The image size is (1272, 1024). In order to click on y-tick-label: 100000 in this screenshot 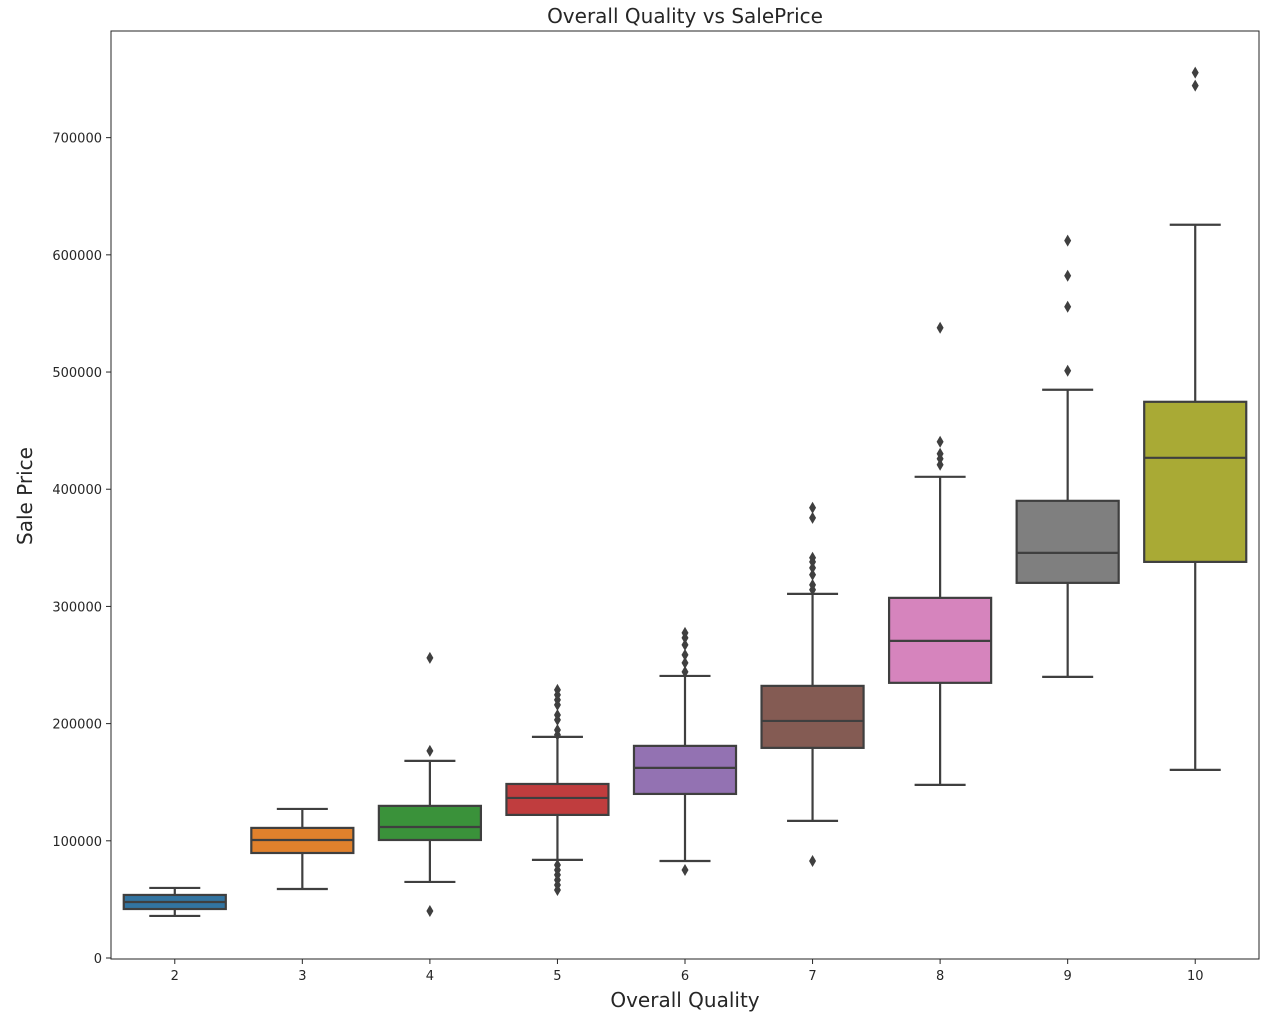, I will do `click(77, 842)`.